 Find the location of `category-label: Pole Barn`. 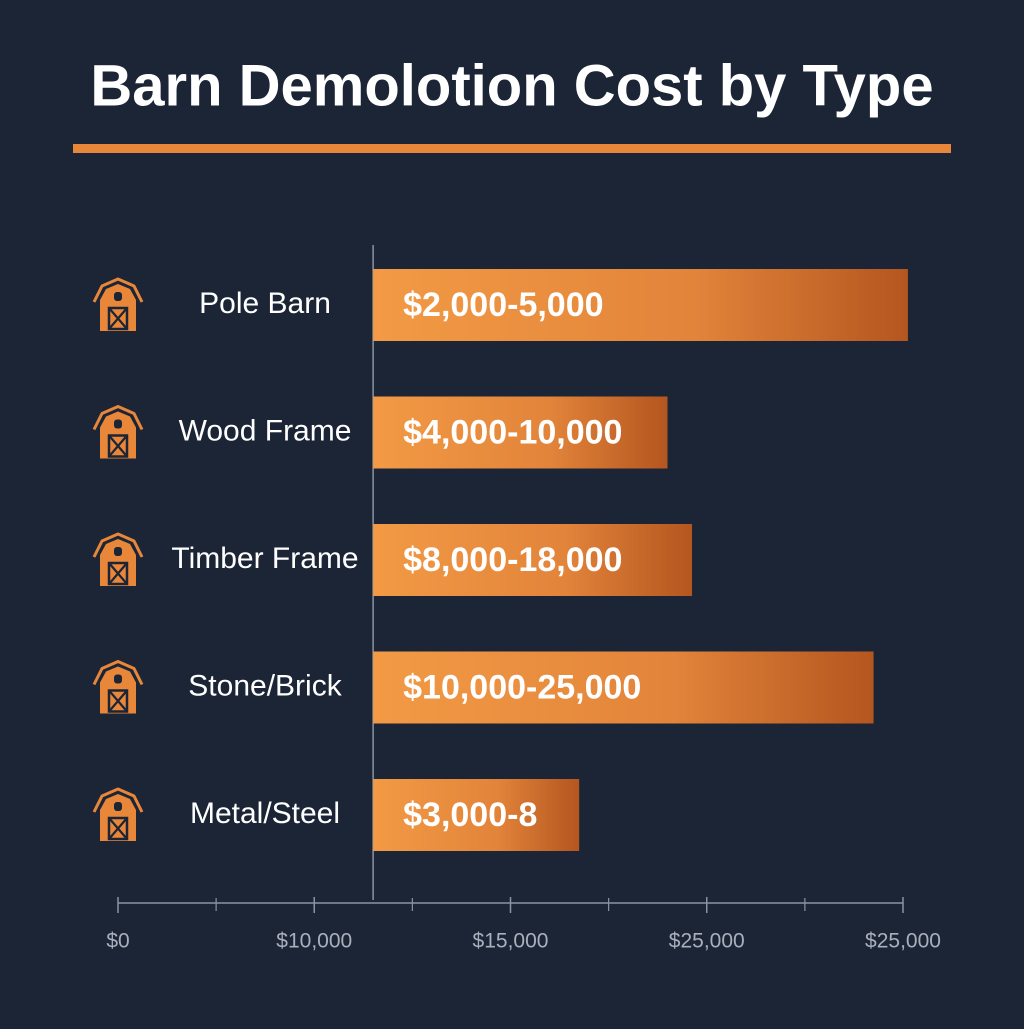

category-label: Pole Barn is located at coordinates (265, 303).